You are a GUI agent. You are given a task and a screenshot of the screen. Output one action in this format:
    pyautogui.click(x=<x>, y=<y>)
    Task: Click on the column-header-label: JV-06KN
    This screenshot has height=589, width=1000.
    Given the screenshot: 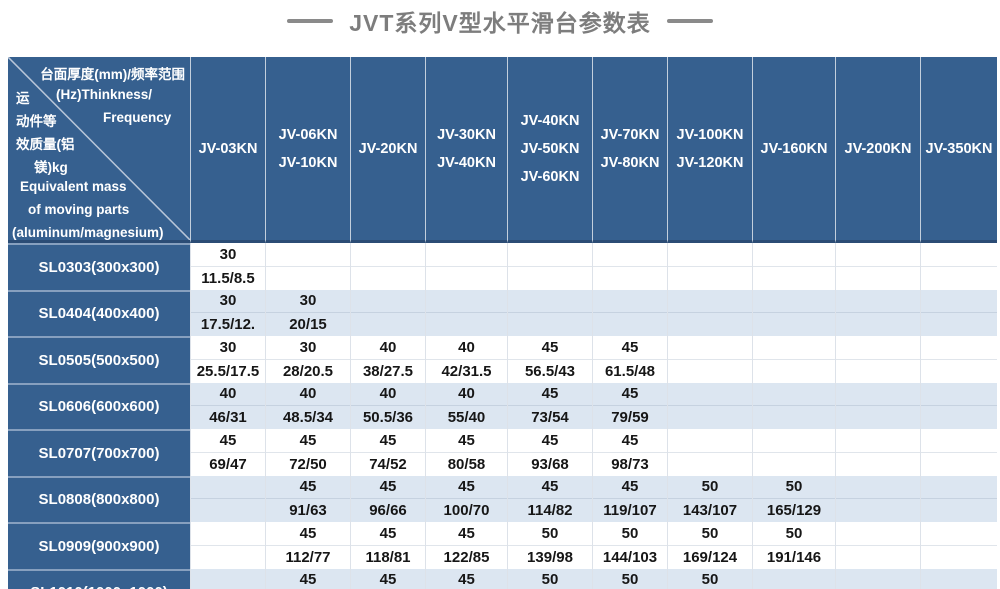 What is the action you would take?
    pyautogui.click(x=308, y=134)
    